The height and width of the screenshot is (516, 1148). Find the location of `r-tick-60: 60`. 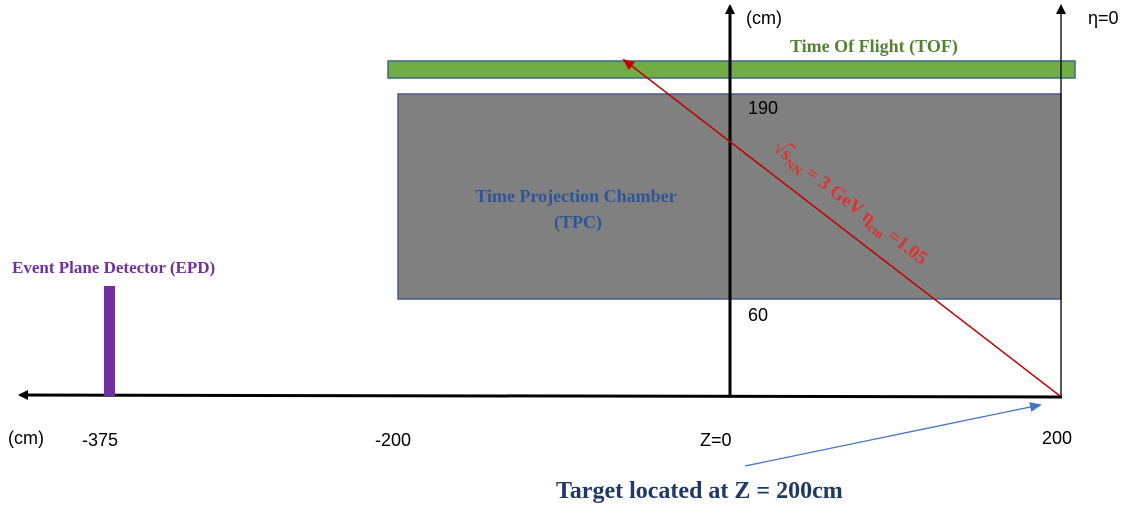

r-tick-60: 60 is located at coordinates (758, 315).